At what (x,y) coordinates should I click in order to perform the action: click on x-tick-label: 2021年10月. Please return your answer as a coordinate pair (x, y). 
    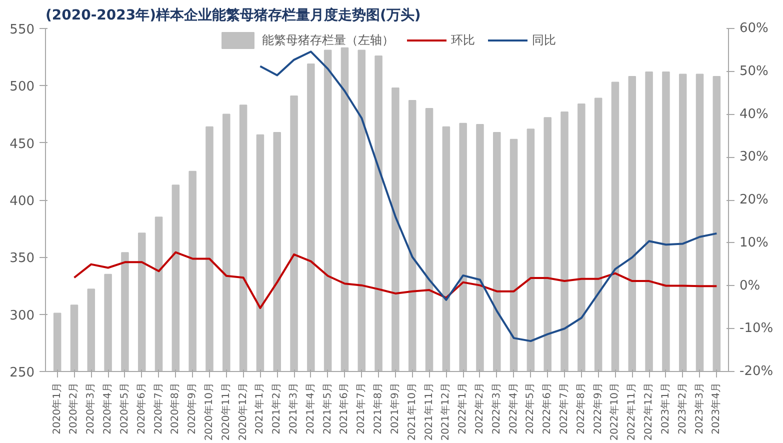
    Looking at the image, I should click on (412, 411).